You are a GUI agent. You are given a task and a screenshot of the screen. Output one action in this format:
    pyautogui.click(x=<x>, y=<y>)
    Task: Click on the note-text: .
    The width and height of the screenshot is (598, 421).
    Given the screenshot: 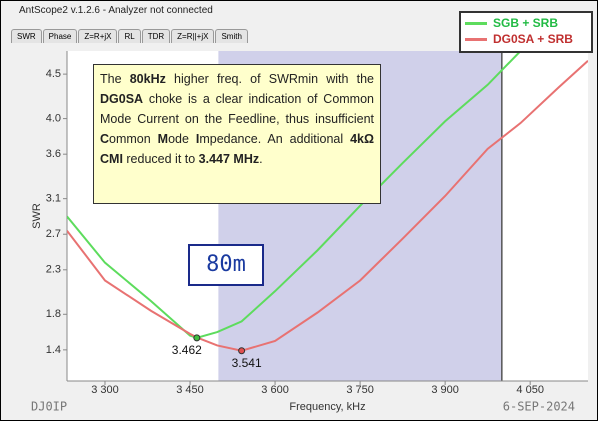 What is the action you would take?
    pyautogui.click(x=261, y=159)
    